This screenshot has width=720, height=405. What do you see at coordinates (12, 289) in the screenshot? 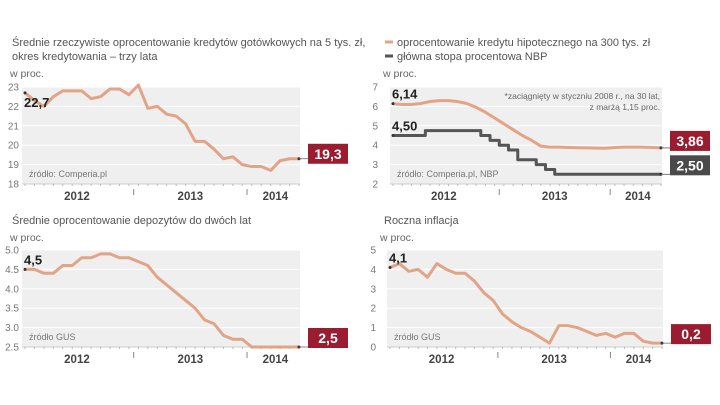
I see `y-tick-label: 4.0` at bounding box center [12, 289].